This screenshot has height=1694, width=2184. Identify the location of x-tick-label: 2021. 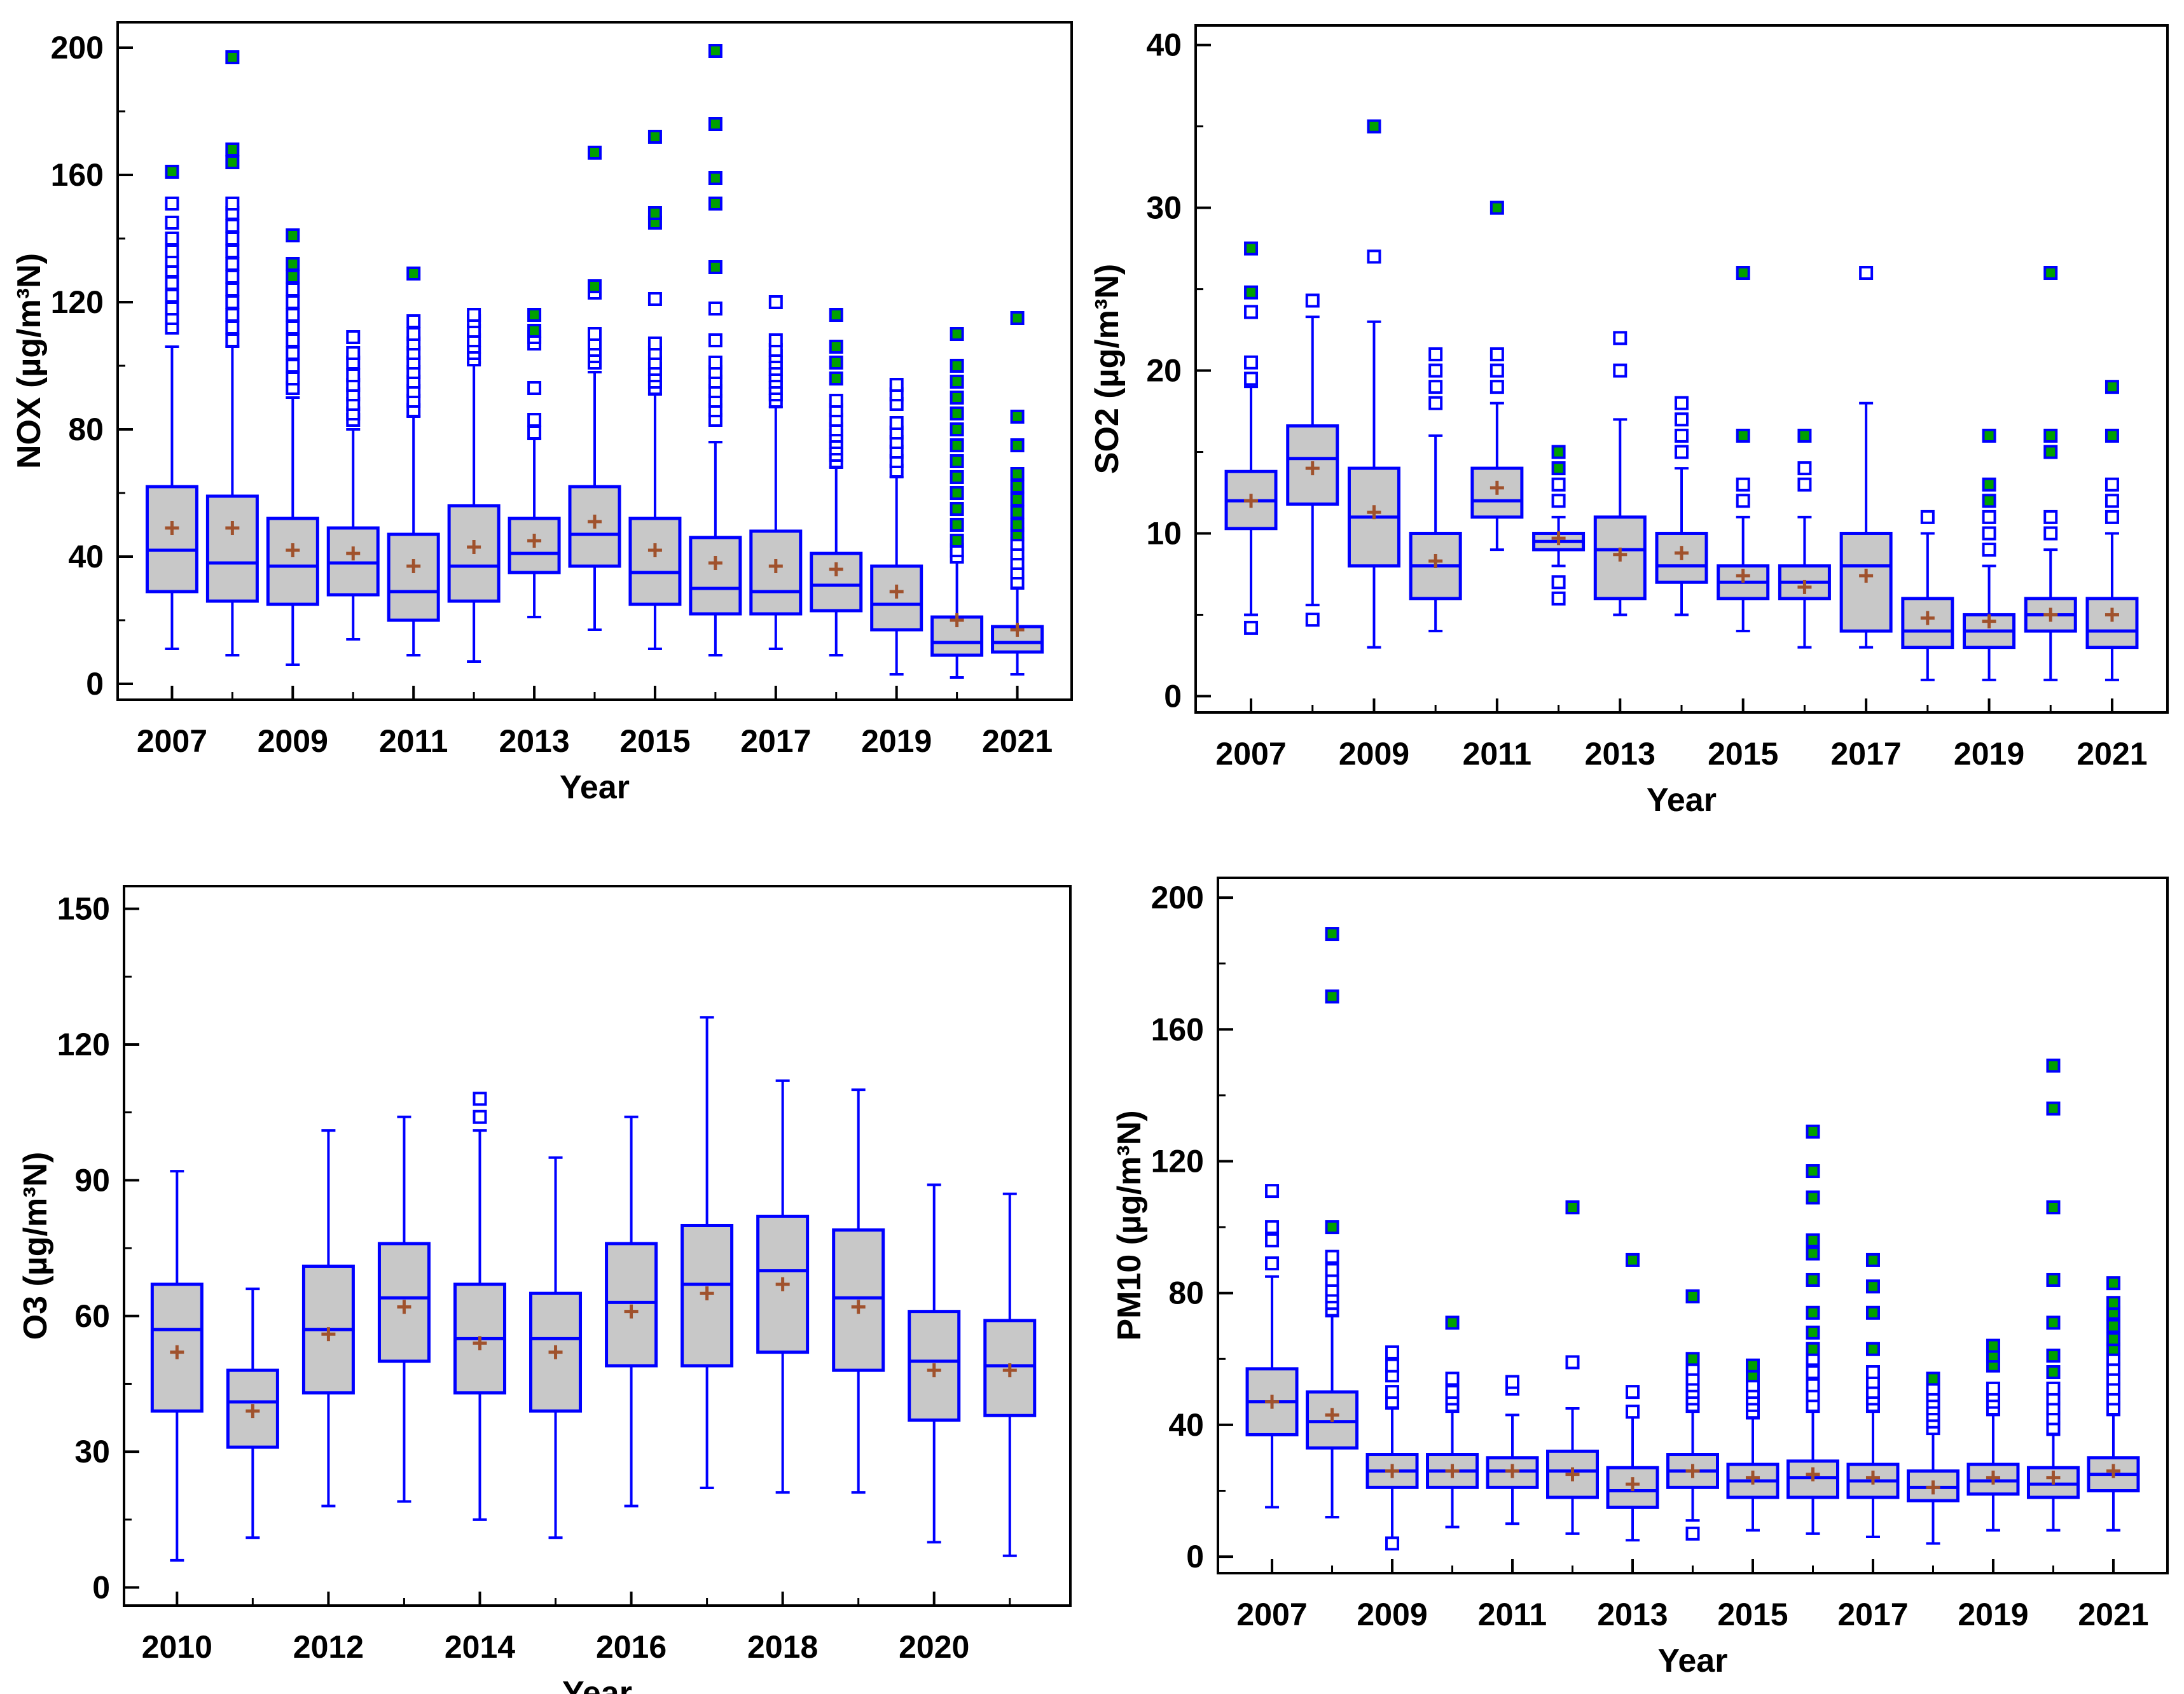
(1018, 741).